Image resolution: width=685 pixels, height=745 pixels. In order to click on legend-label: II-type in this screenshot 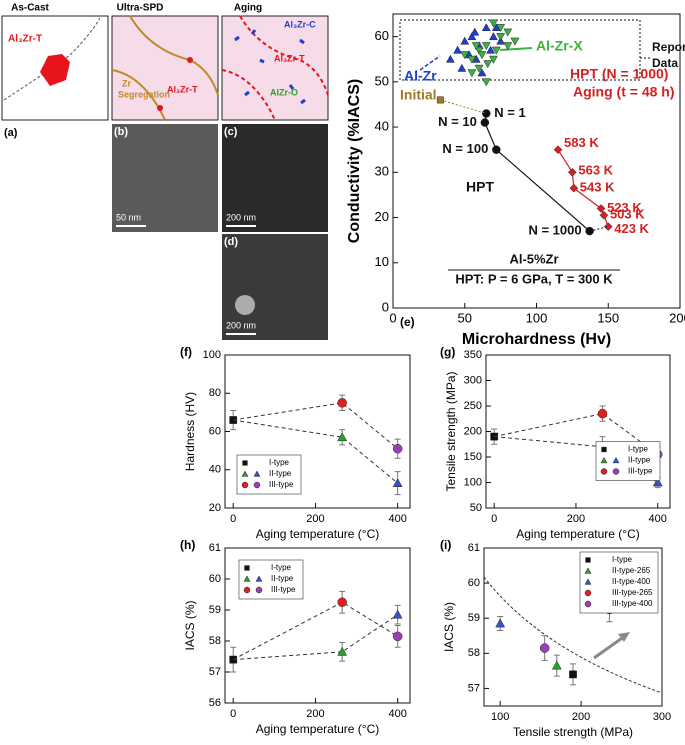, I will do `click(282, 578)`.